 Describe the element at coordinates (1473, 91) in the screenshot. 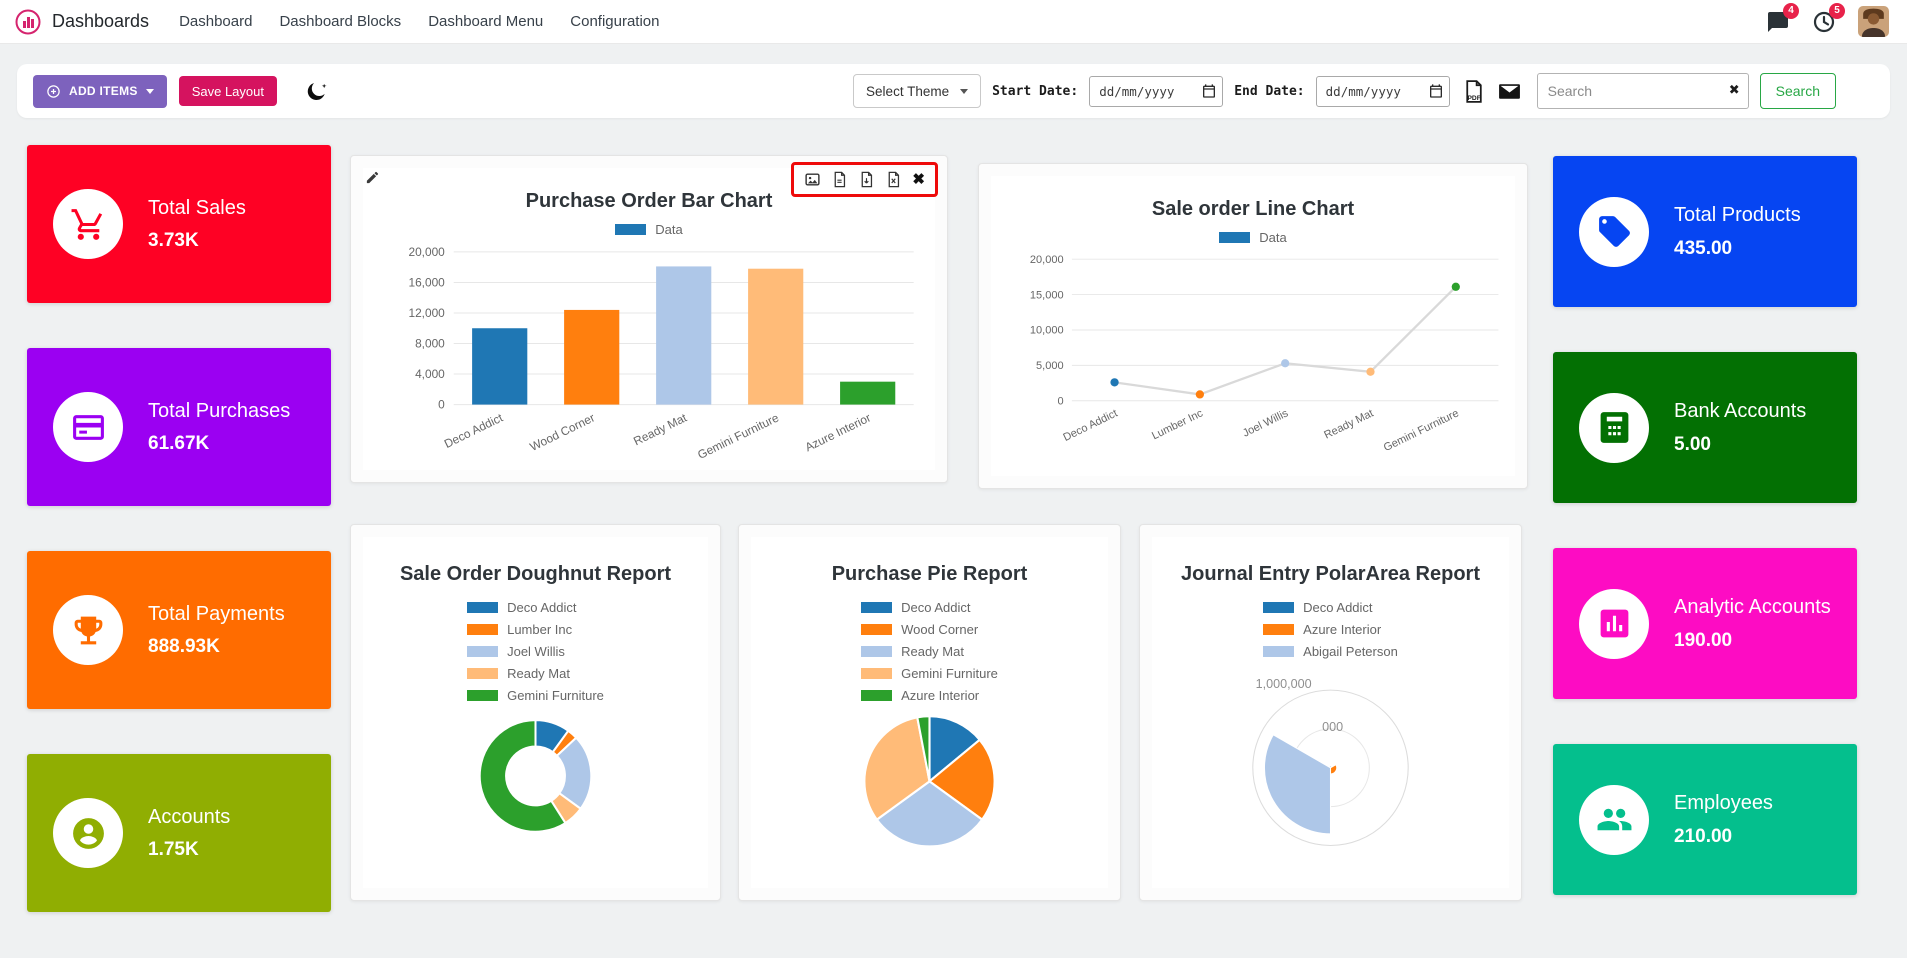

I see `export-pdf-icon: PDF` at that location.